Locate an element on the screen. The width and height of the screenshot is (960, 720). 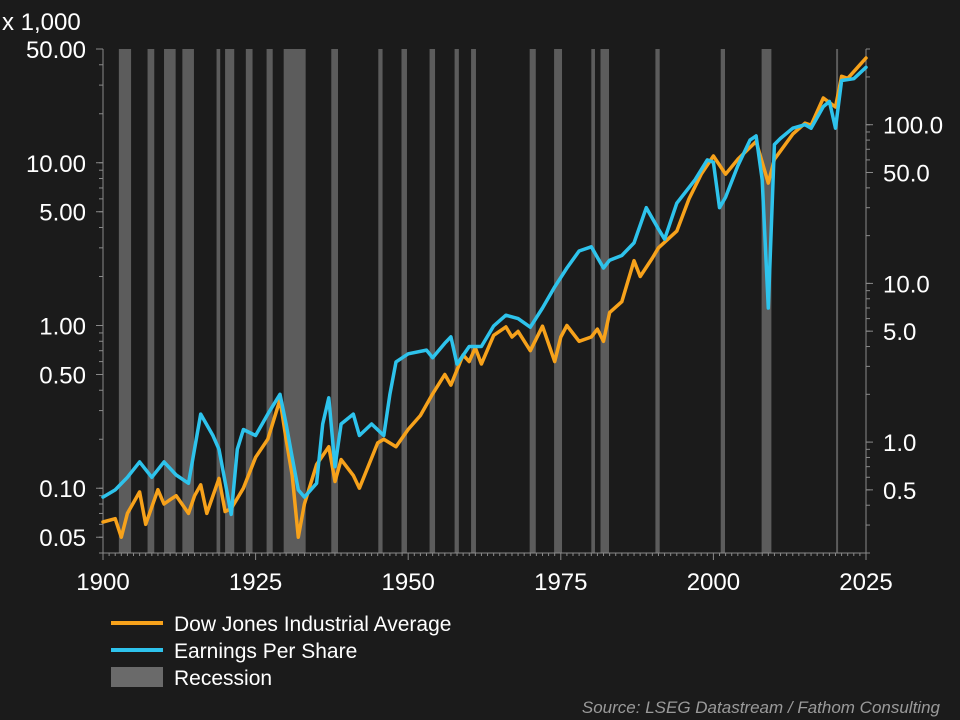
left-tick-label: 50.00 is located at coordinates (56, 50).